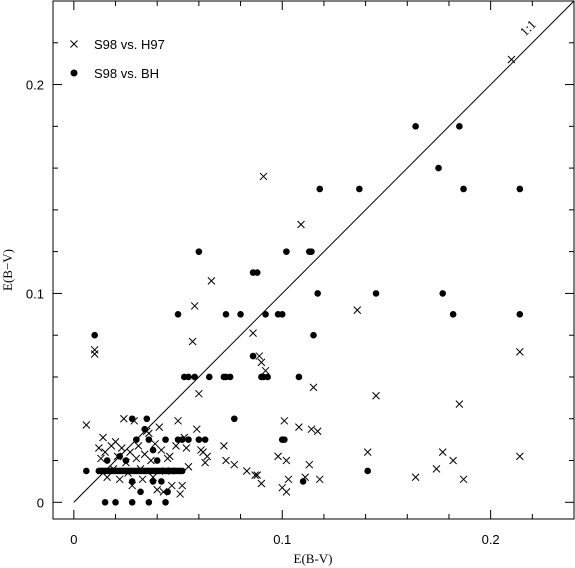 The image size is (575, 568). I want to click on legend-x-glyph, so click(74, 44).